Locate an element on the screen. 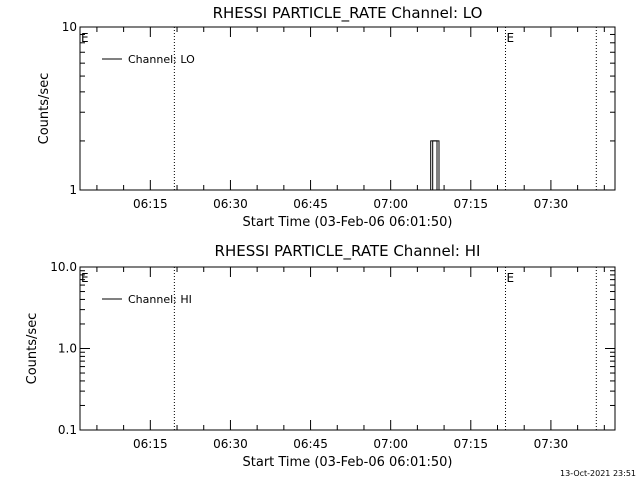  y-tick-label: 1.0 is located at coordinates (67, 349).